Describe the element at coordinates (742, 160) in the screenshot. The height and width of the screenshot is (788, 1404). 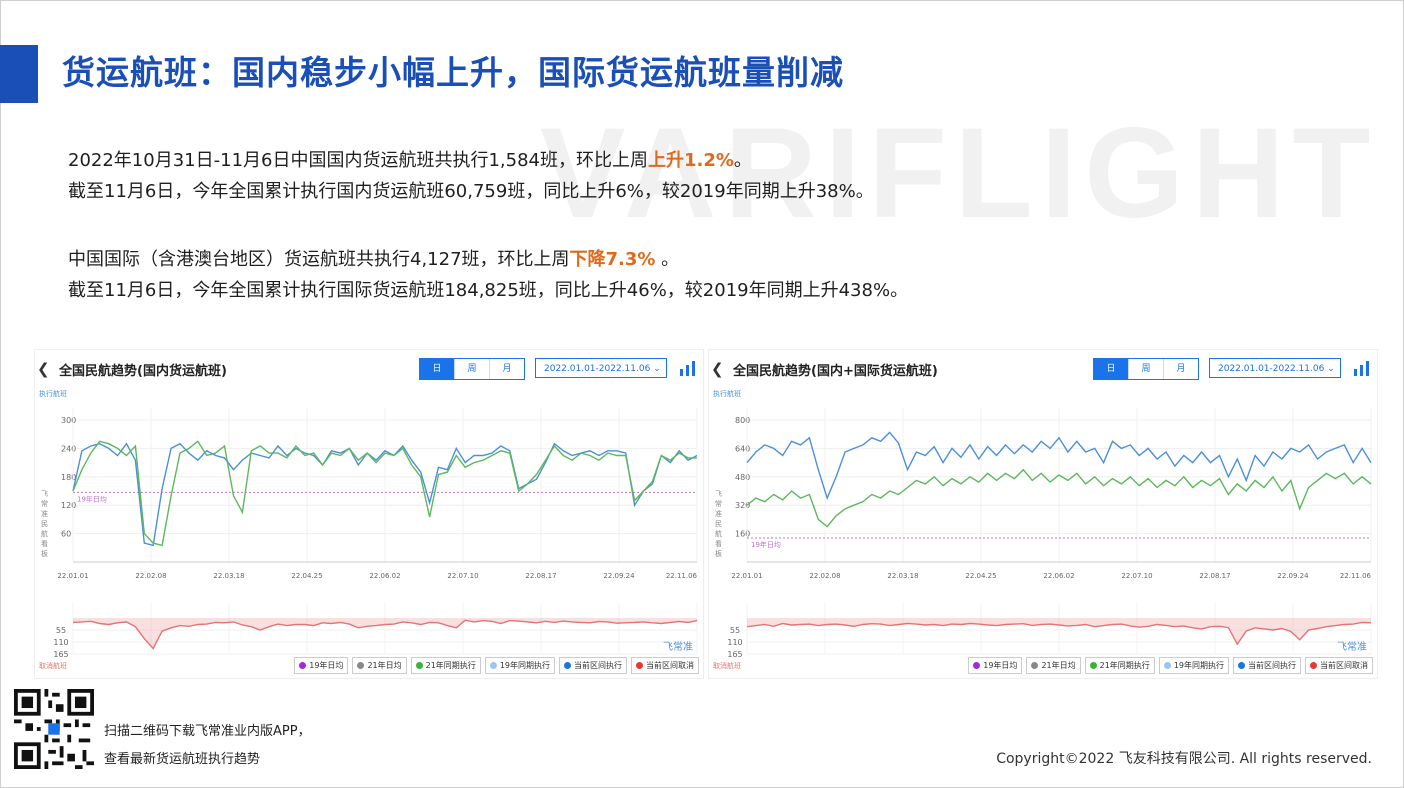
I see `domestic-line-1-end: 。` at that location.